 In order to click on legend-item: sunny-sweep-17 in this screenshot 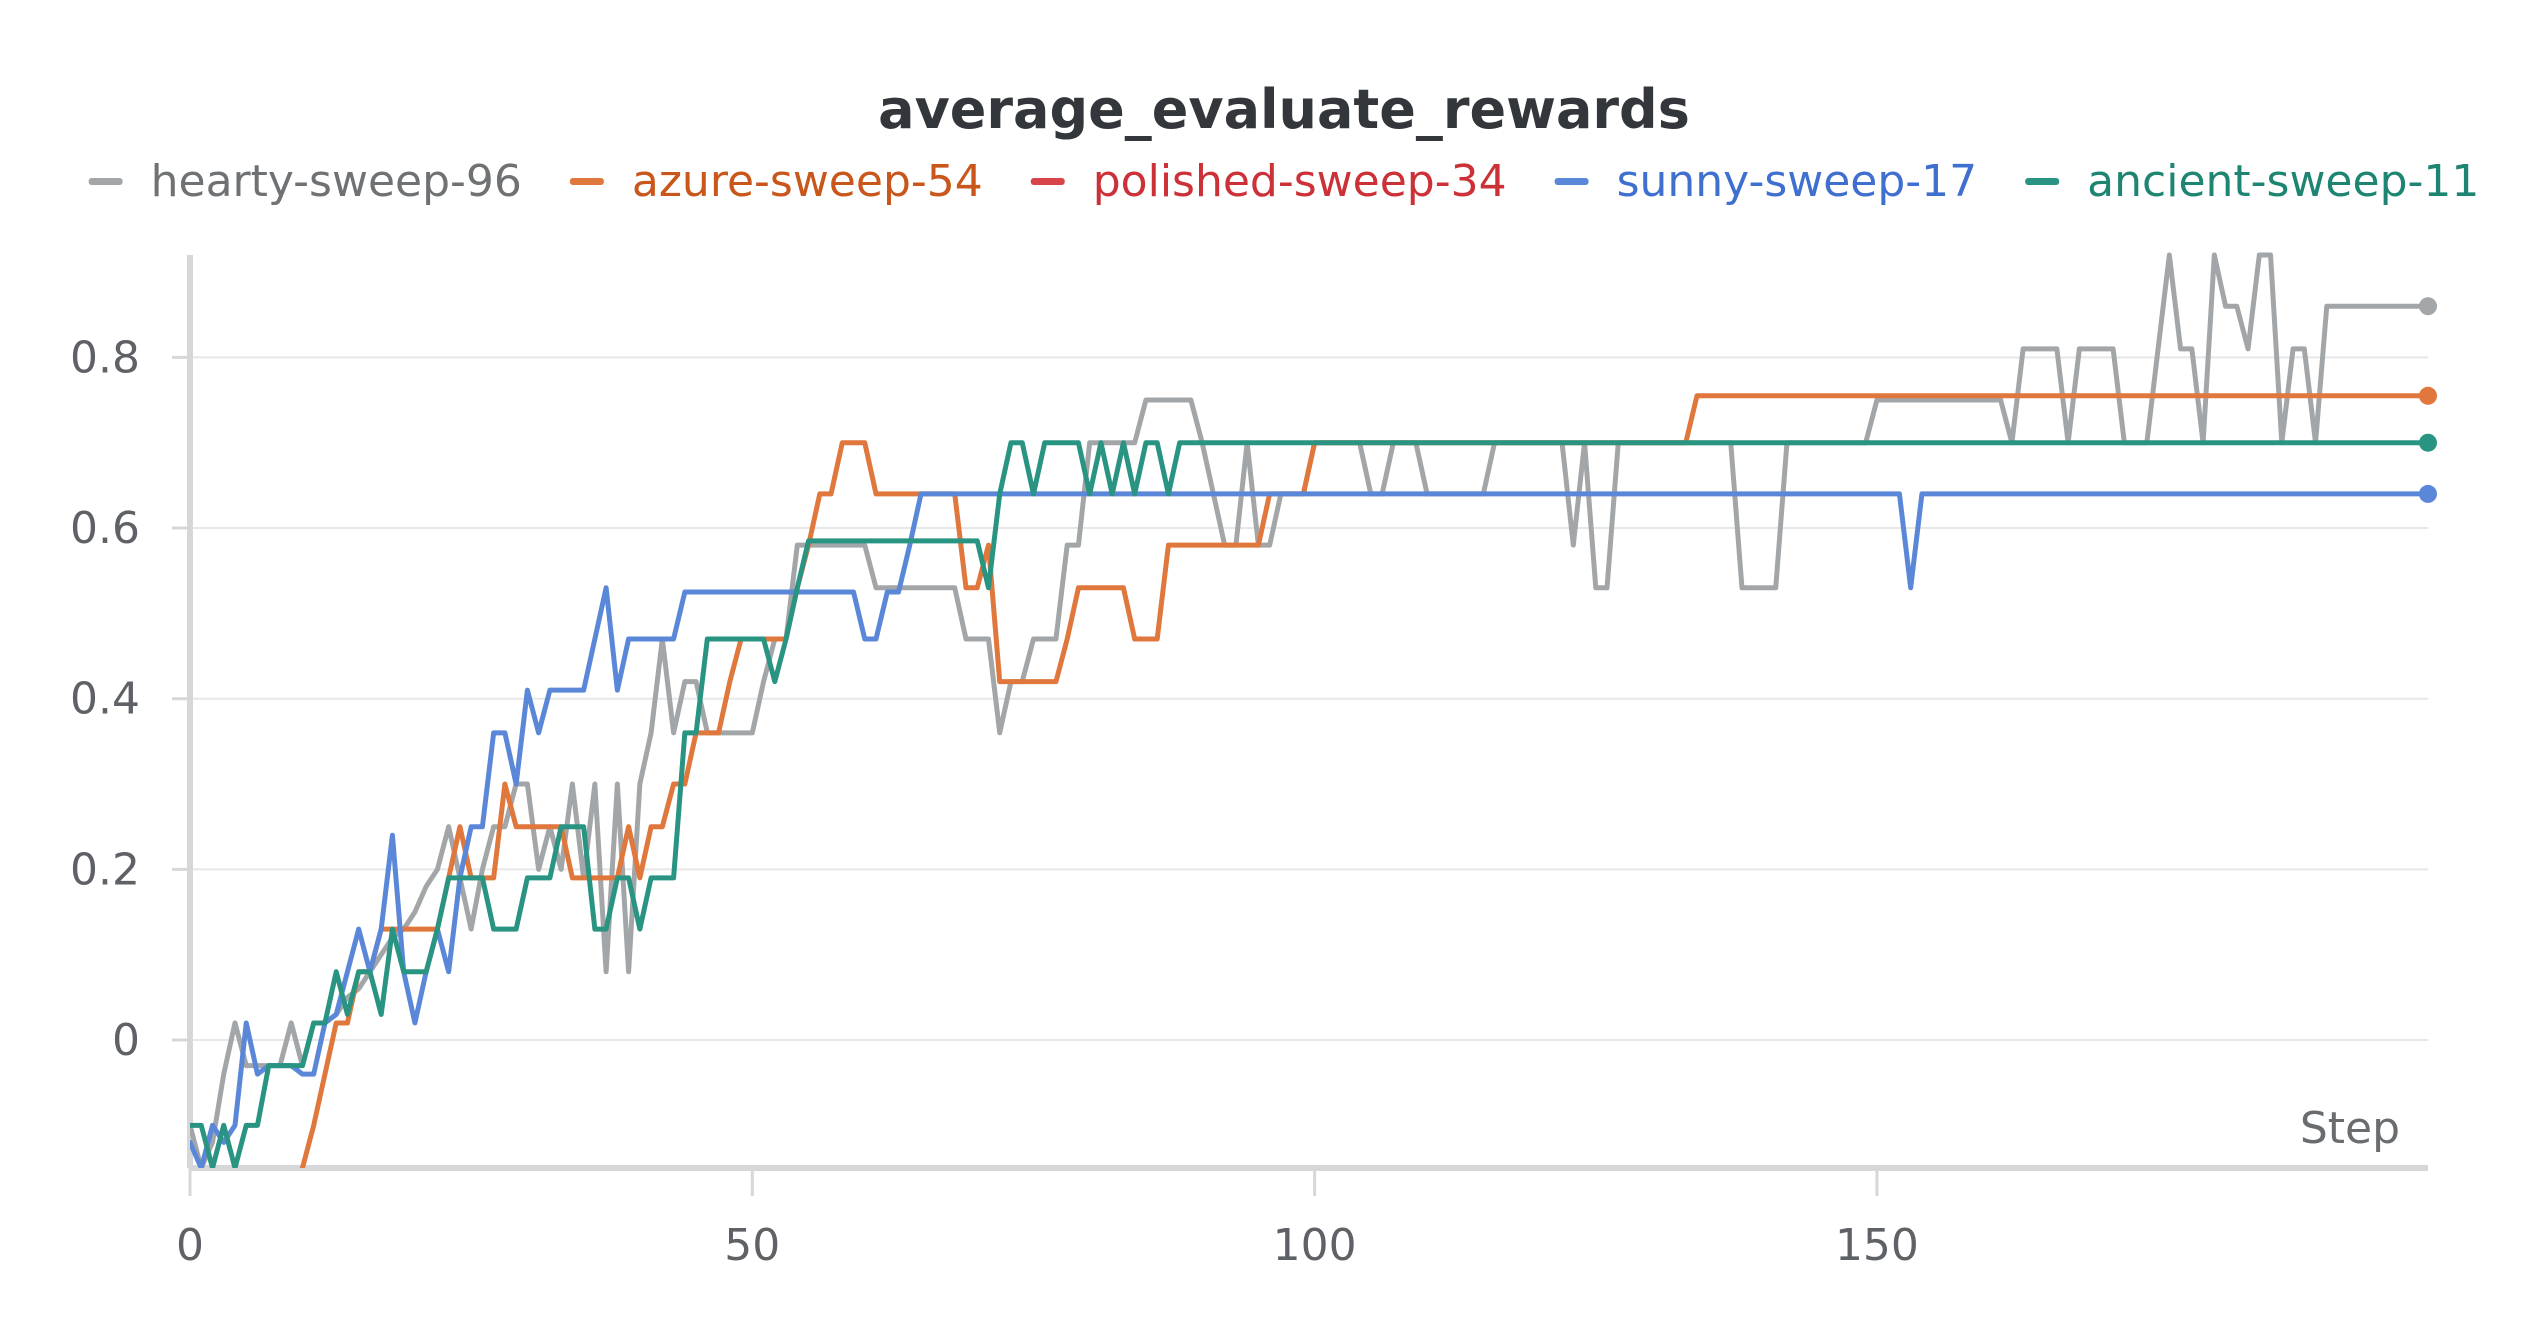, I will do `click(1766, 181)`.